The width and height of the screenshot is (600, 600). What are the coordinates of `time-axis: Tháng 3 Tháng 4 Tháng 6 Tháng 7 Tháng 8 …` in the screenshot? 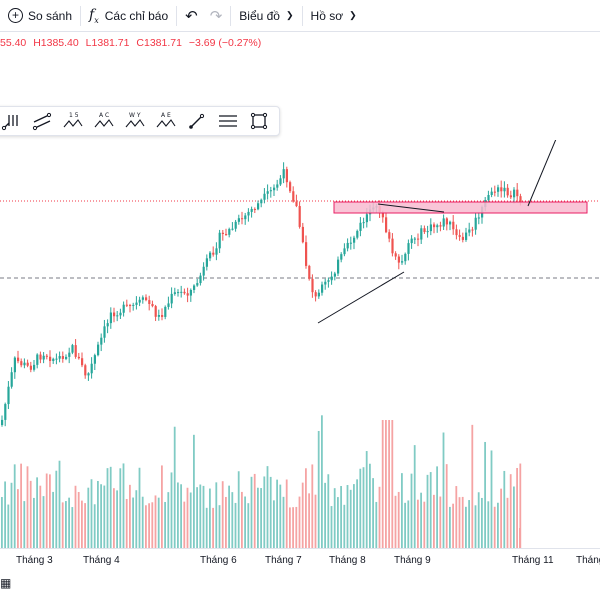 It's located at (300, 559).